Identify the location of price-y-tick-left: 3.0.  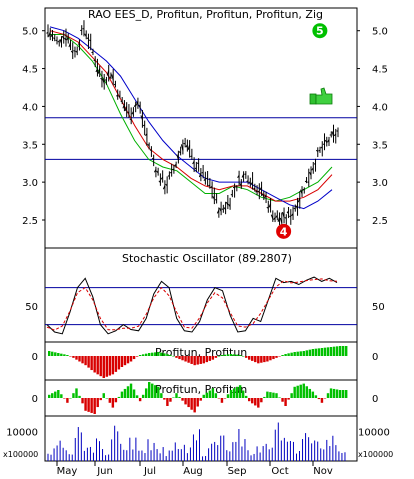
(30, 183).